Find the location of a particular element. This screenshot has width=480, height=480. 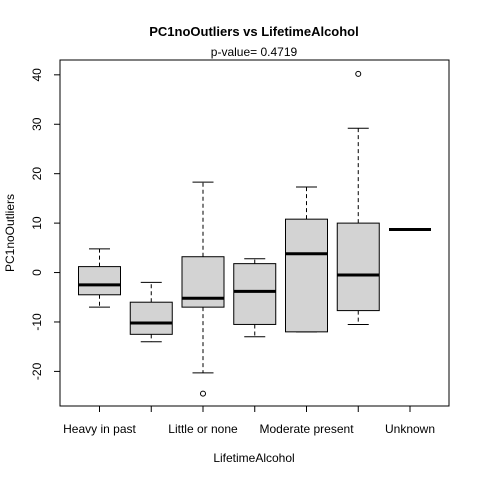

x-tick-label: Heavy in past is located at coordinates (99, 429).